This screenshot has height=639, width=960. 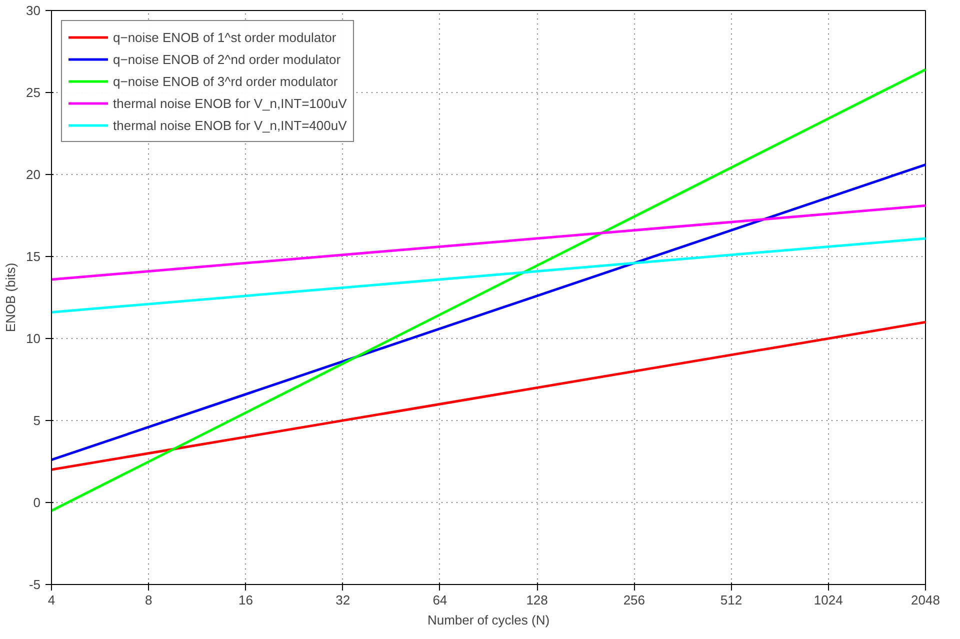 What do you see at coordinates (33, 256) in the screenshot?
I see `y-tick-label: 15` at bounding box center [33, 256].